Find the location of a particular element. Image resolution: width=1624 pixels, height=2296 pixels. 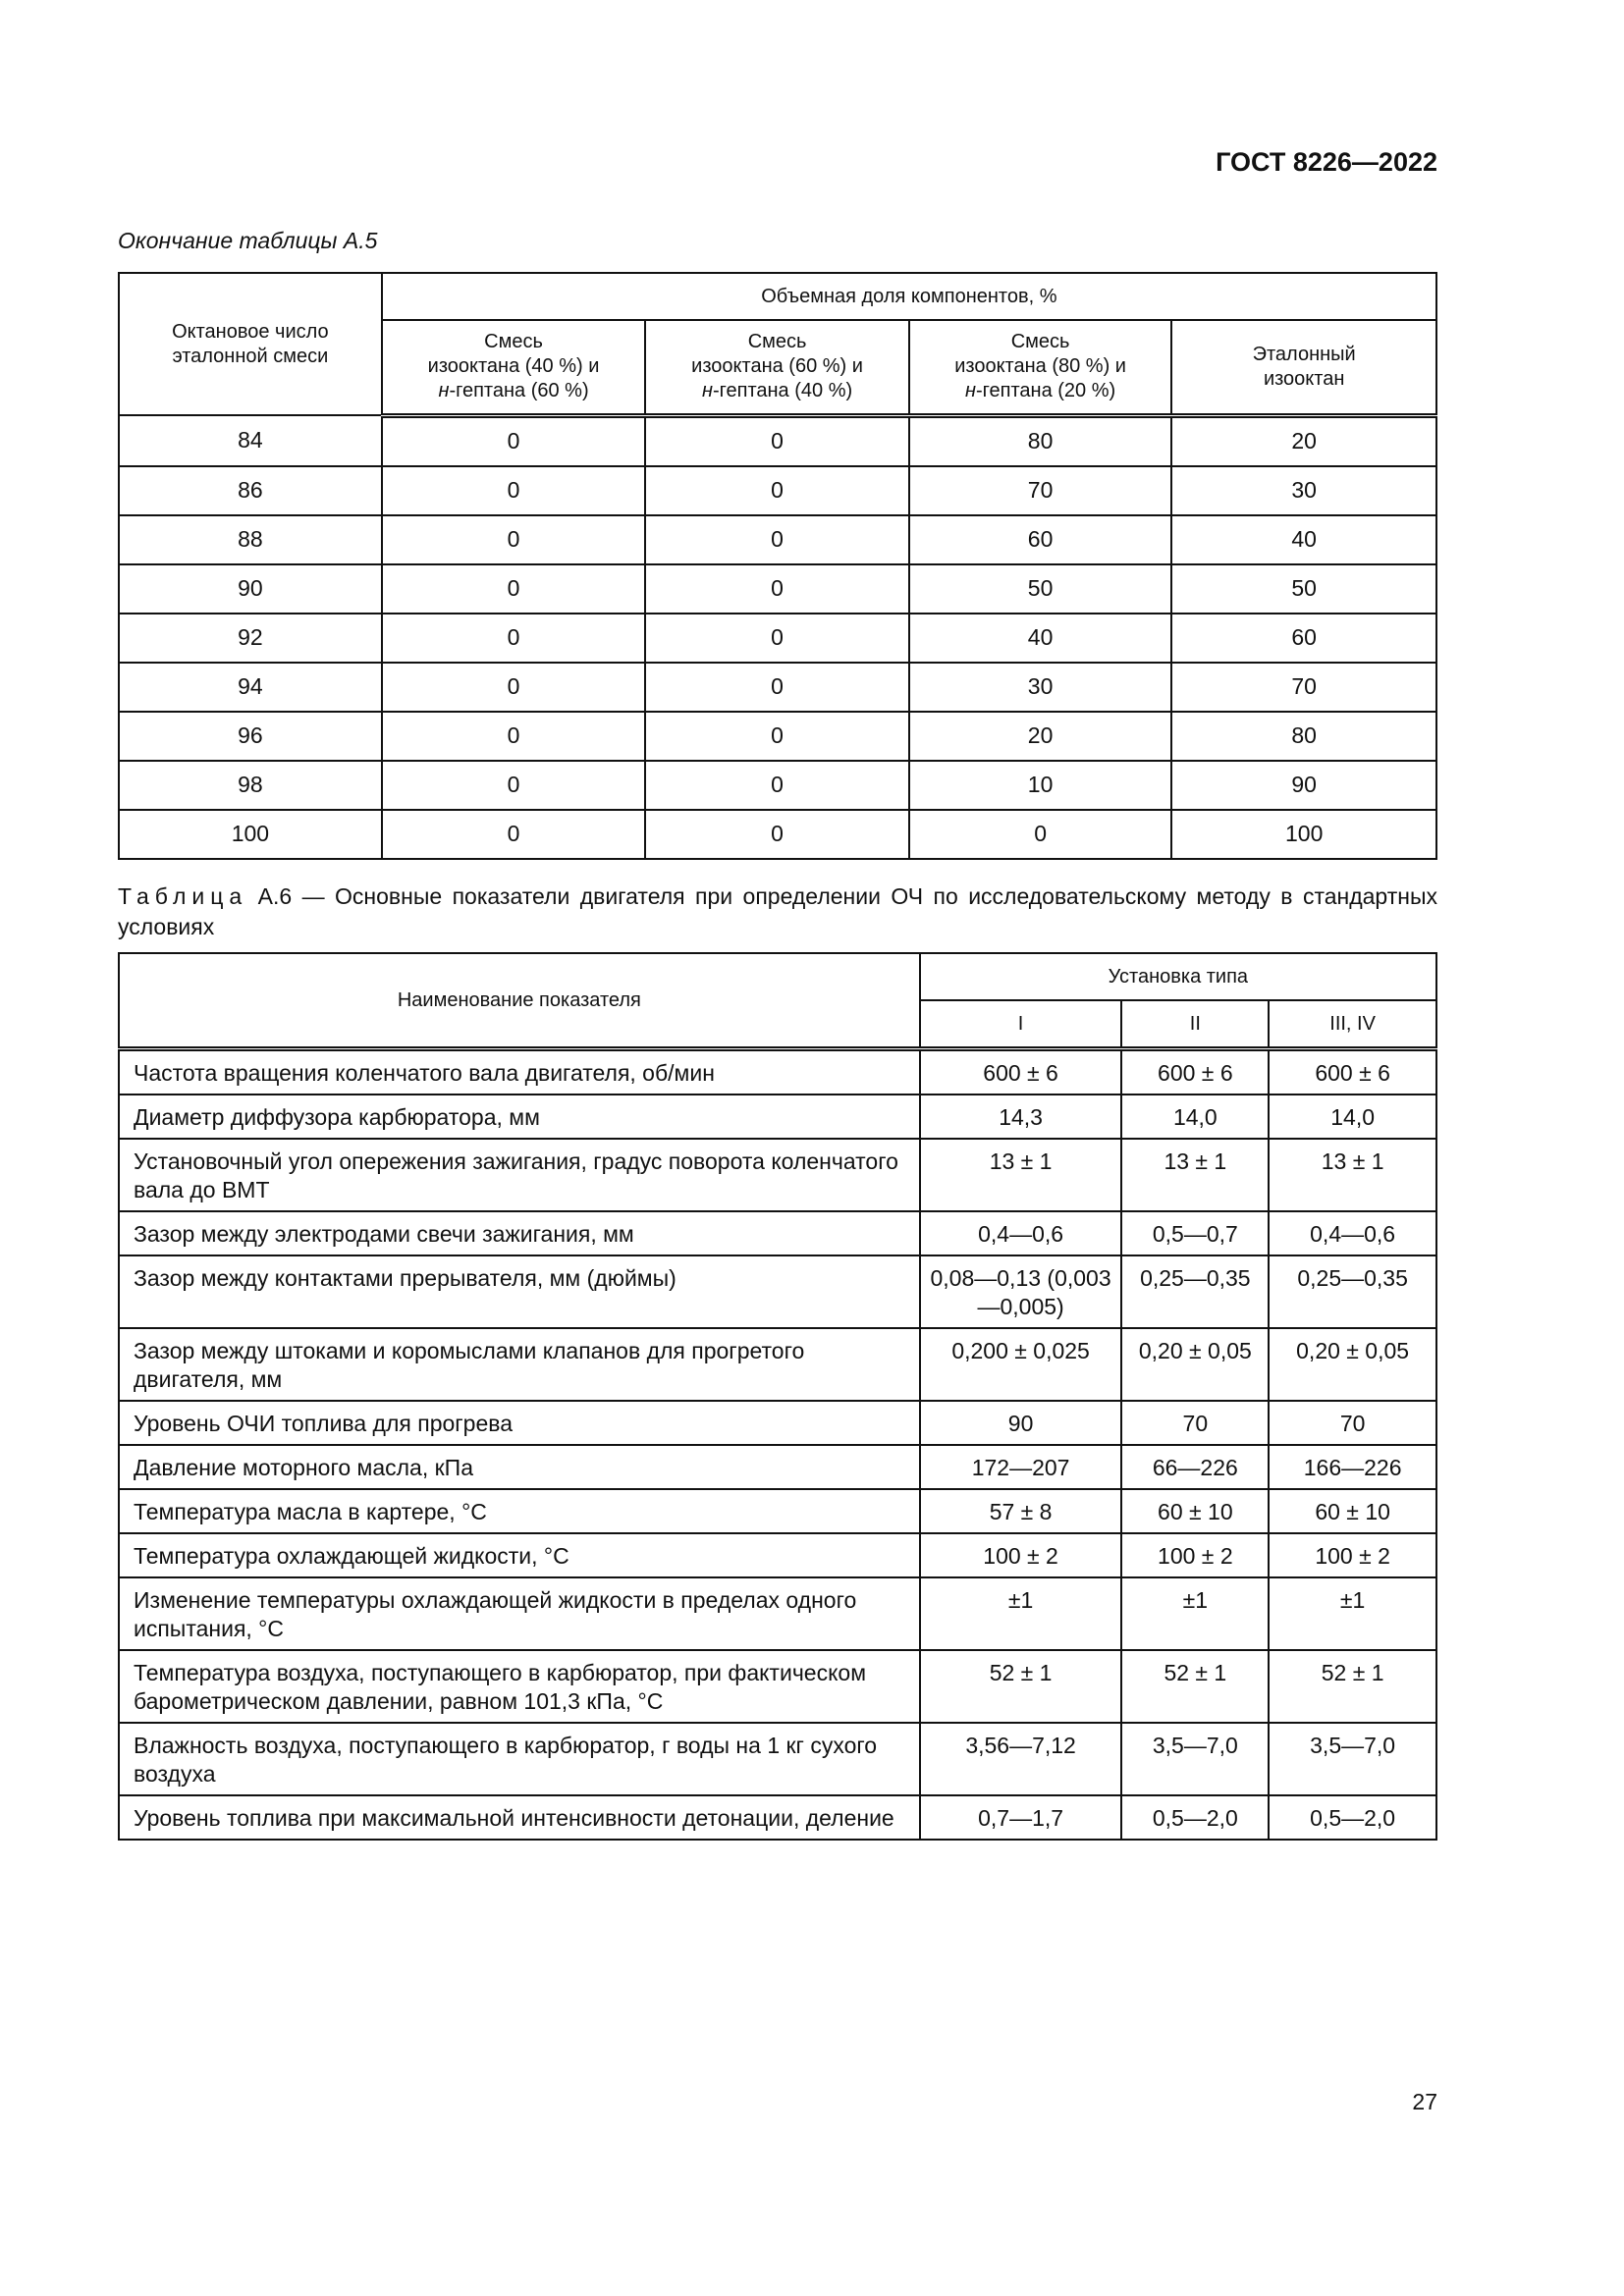

value-cell: 166—226 is located at coordinates (1352, 1467).